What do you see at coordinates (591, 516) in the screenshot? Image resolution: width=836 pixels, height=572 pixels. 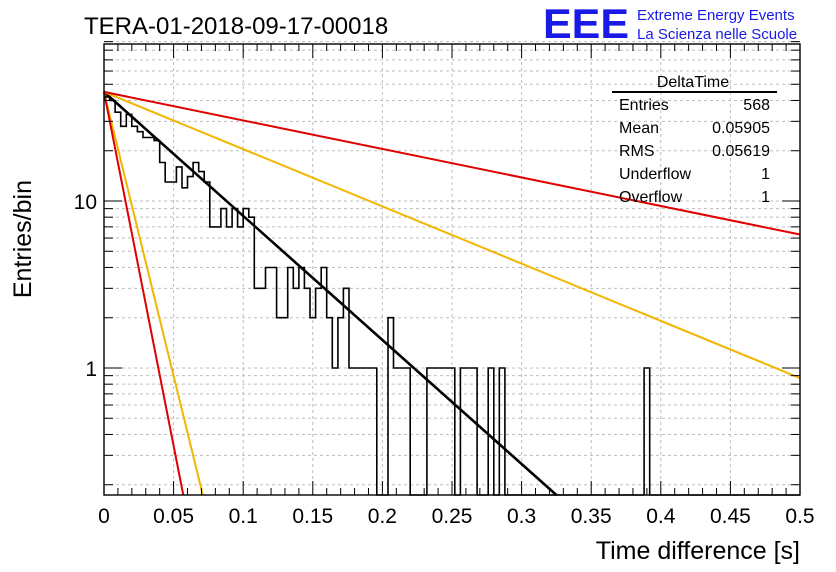 I see `x-tick-label: 0.35` at bounding box center [591, 516].